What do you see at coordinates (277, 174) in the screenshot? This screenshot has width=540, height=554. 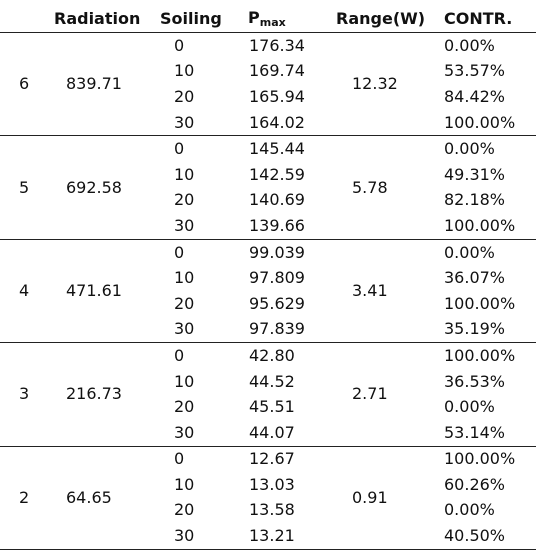 I see `cell-pmax: 142.59` at bounding box center [277, 174].